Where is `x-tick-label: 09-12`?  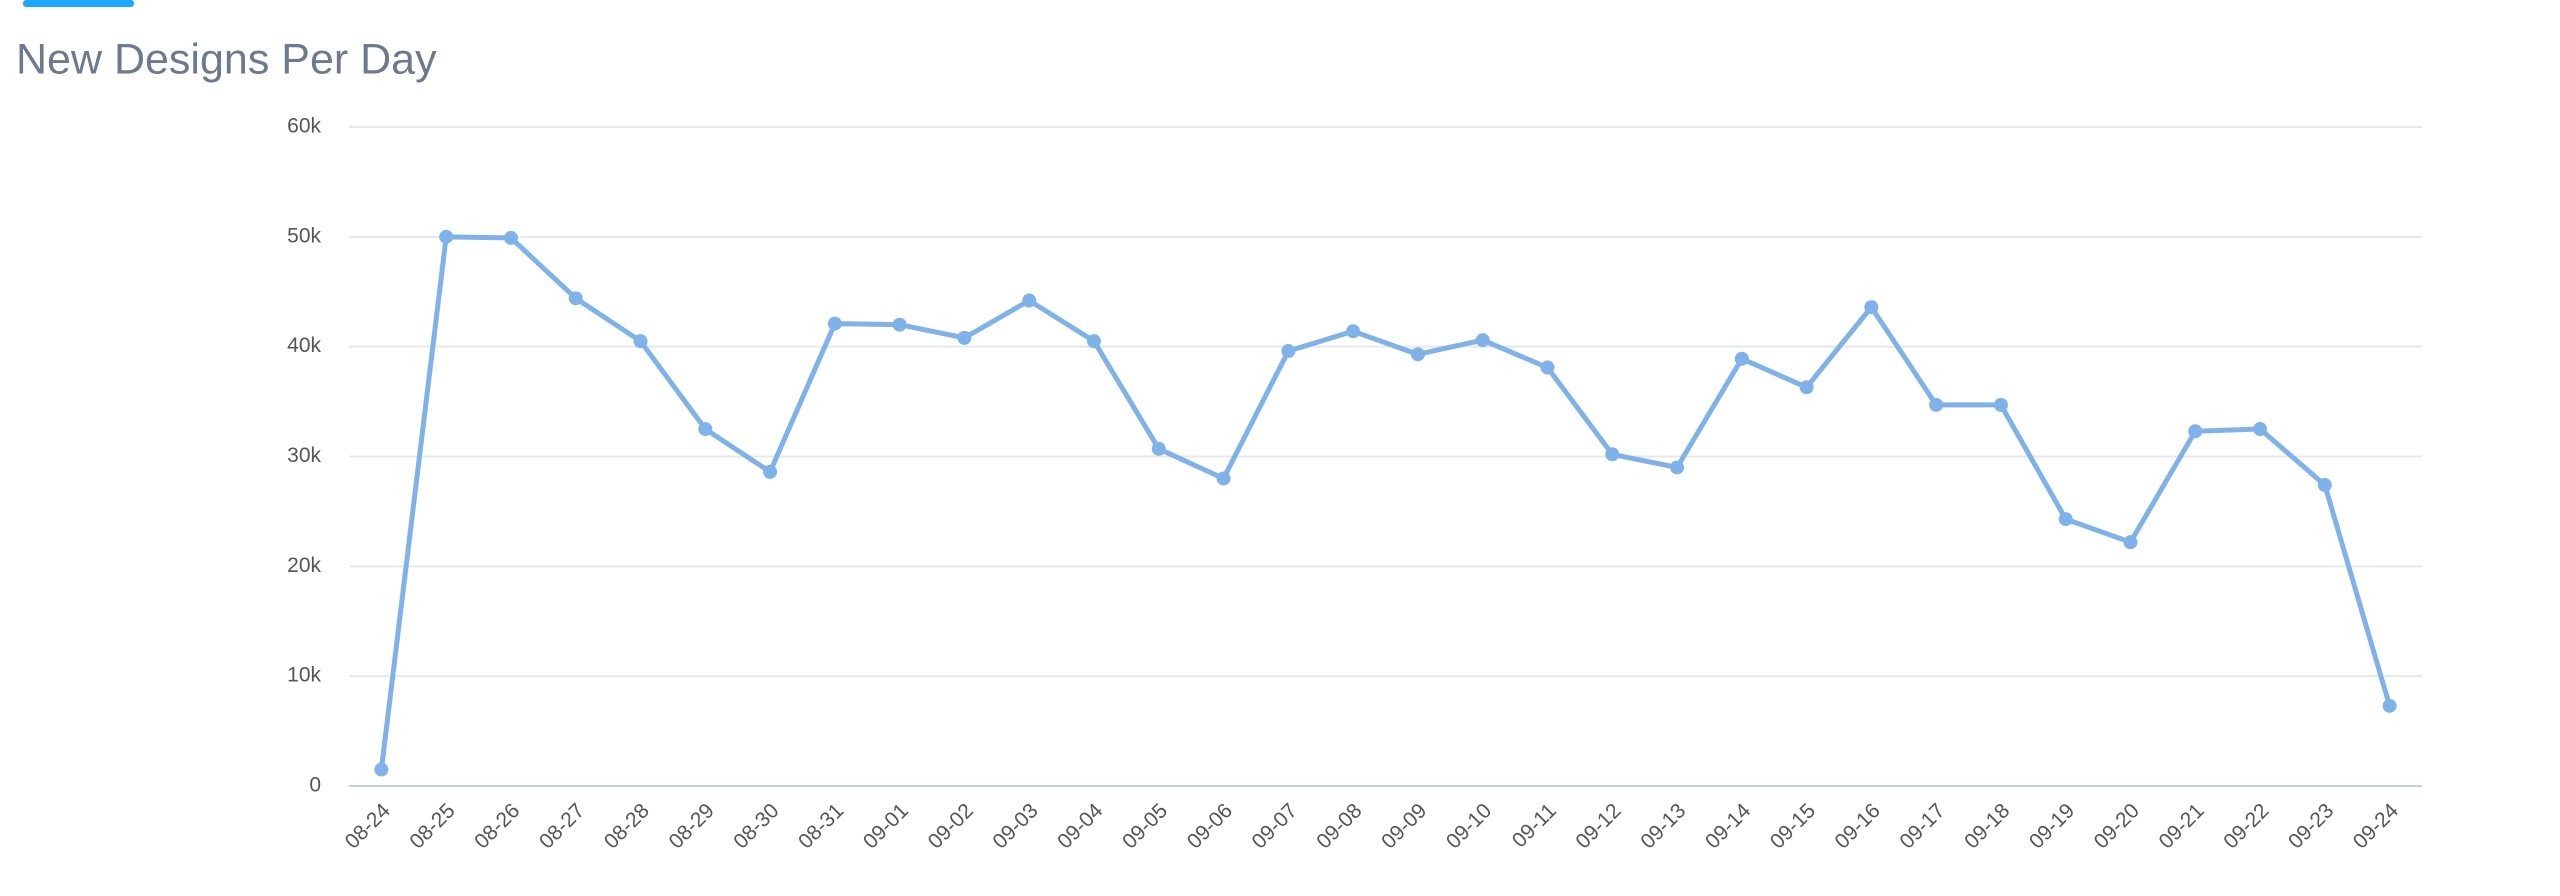
x-tick-label: 09-12 is located at coordinates (1598, 826).